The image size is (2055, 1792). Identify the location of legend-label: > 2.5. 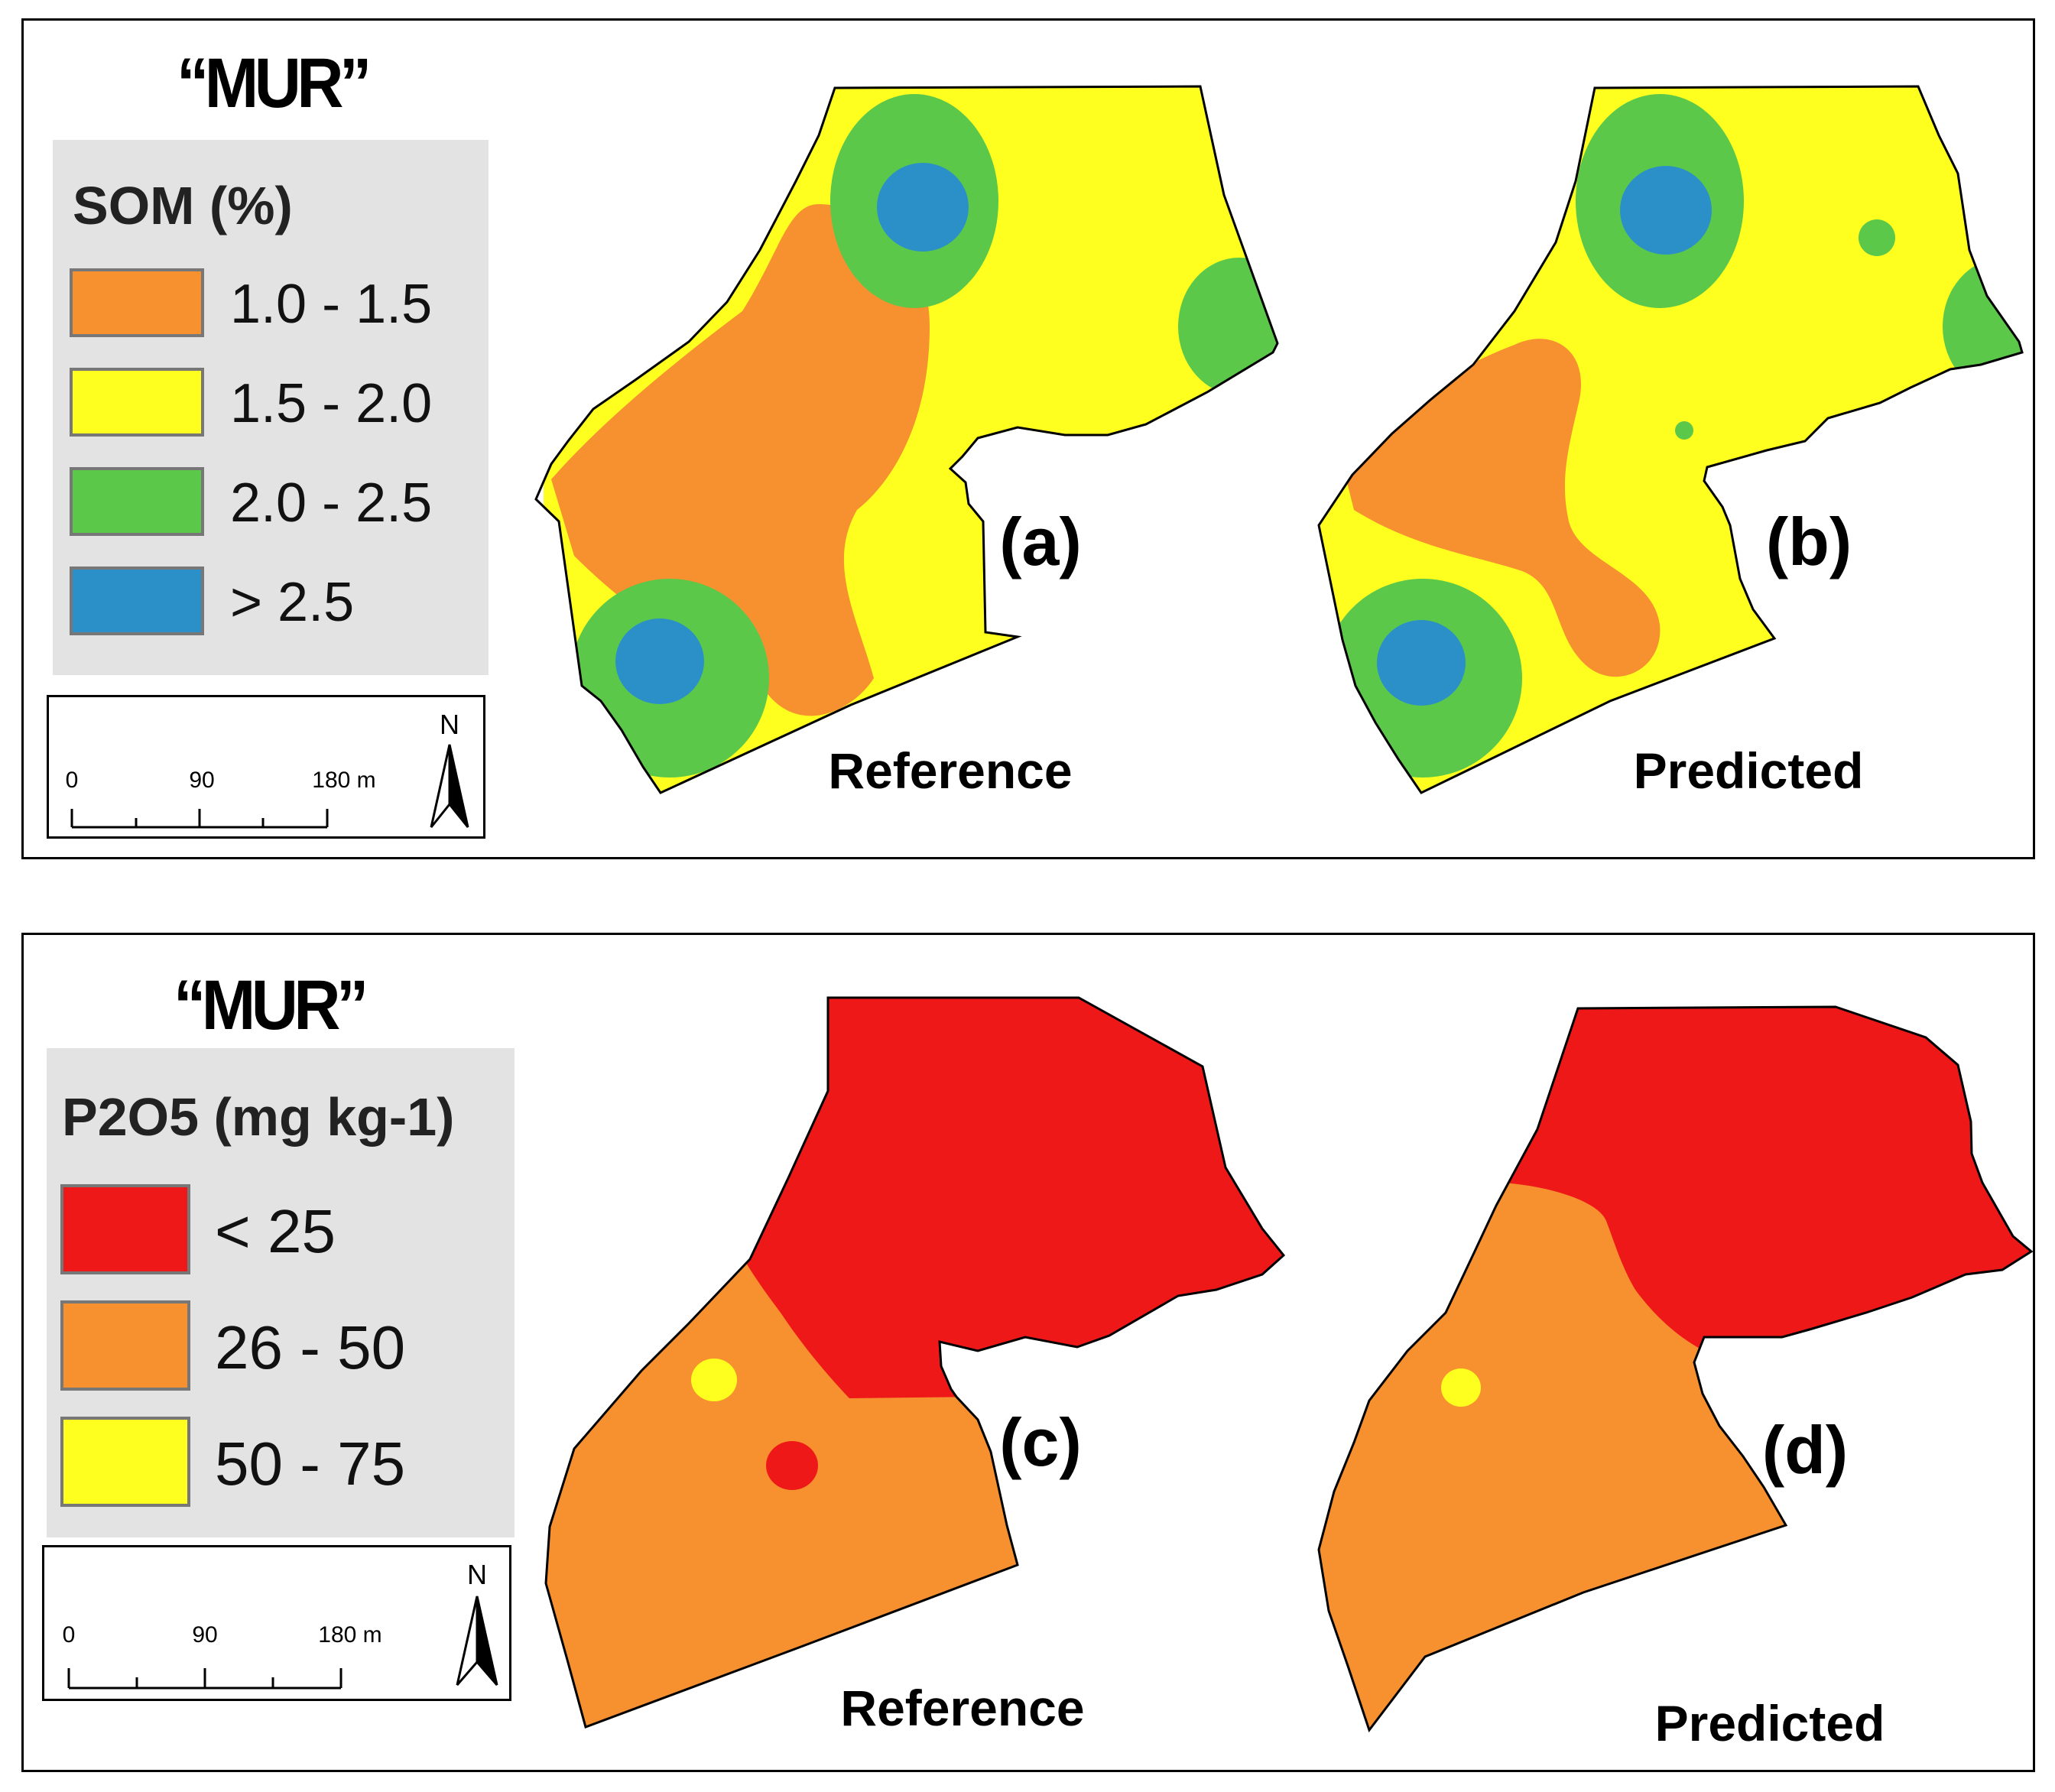
(292, 602).